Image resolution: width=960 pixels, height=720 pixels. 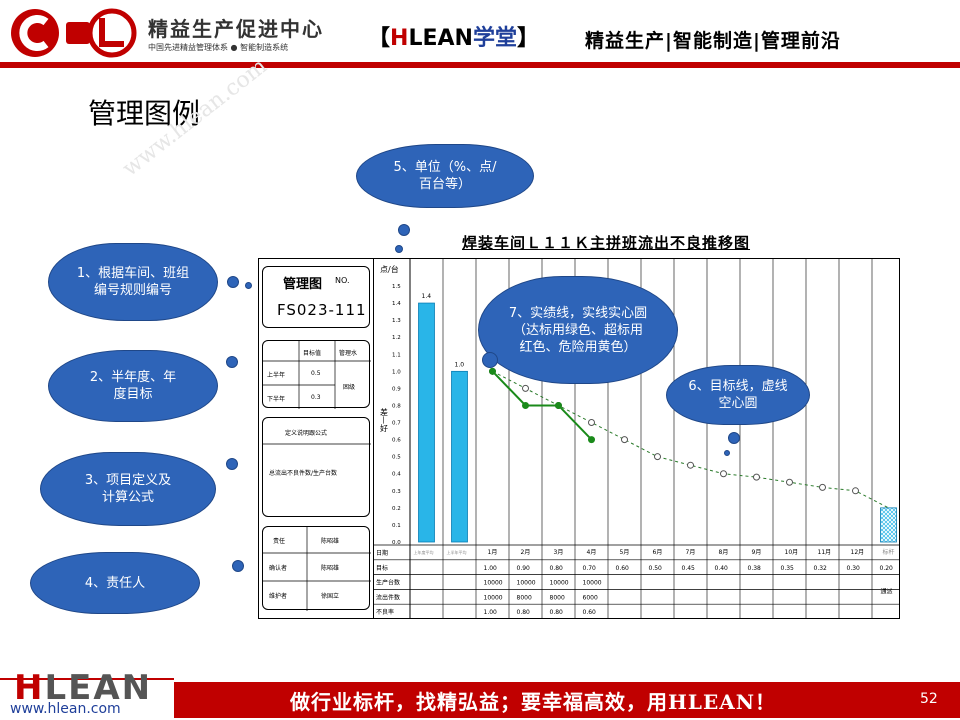 I want to click on y-tick-label: 0.8, so click(x=396, y=406).